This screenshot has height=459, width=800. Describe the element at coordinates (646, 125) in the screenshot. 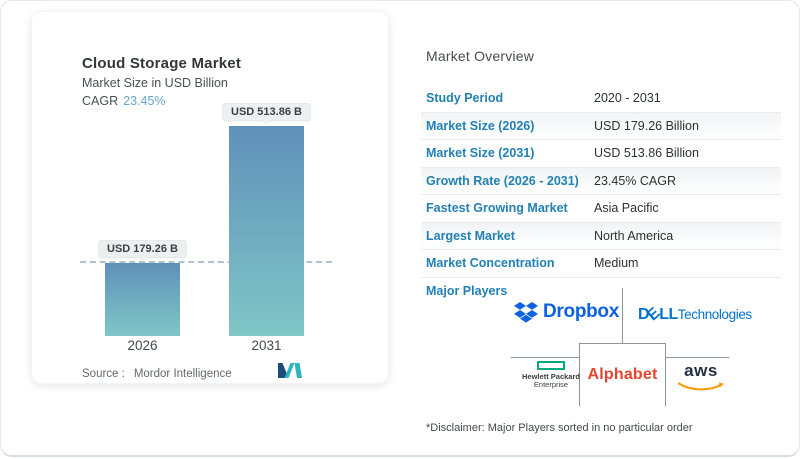

I see `row-value: USD 179.26 Billion` at that location.